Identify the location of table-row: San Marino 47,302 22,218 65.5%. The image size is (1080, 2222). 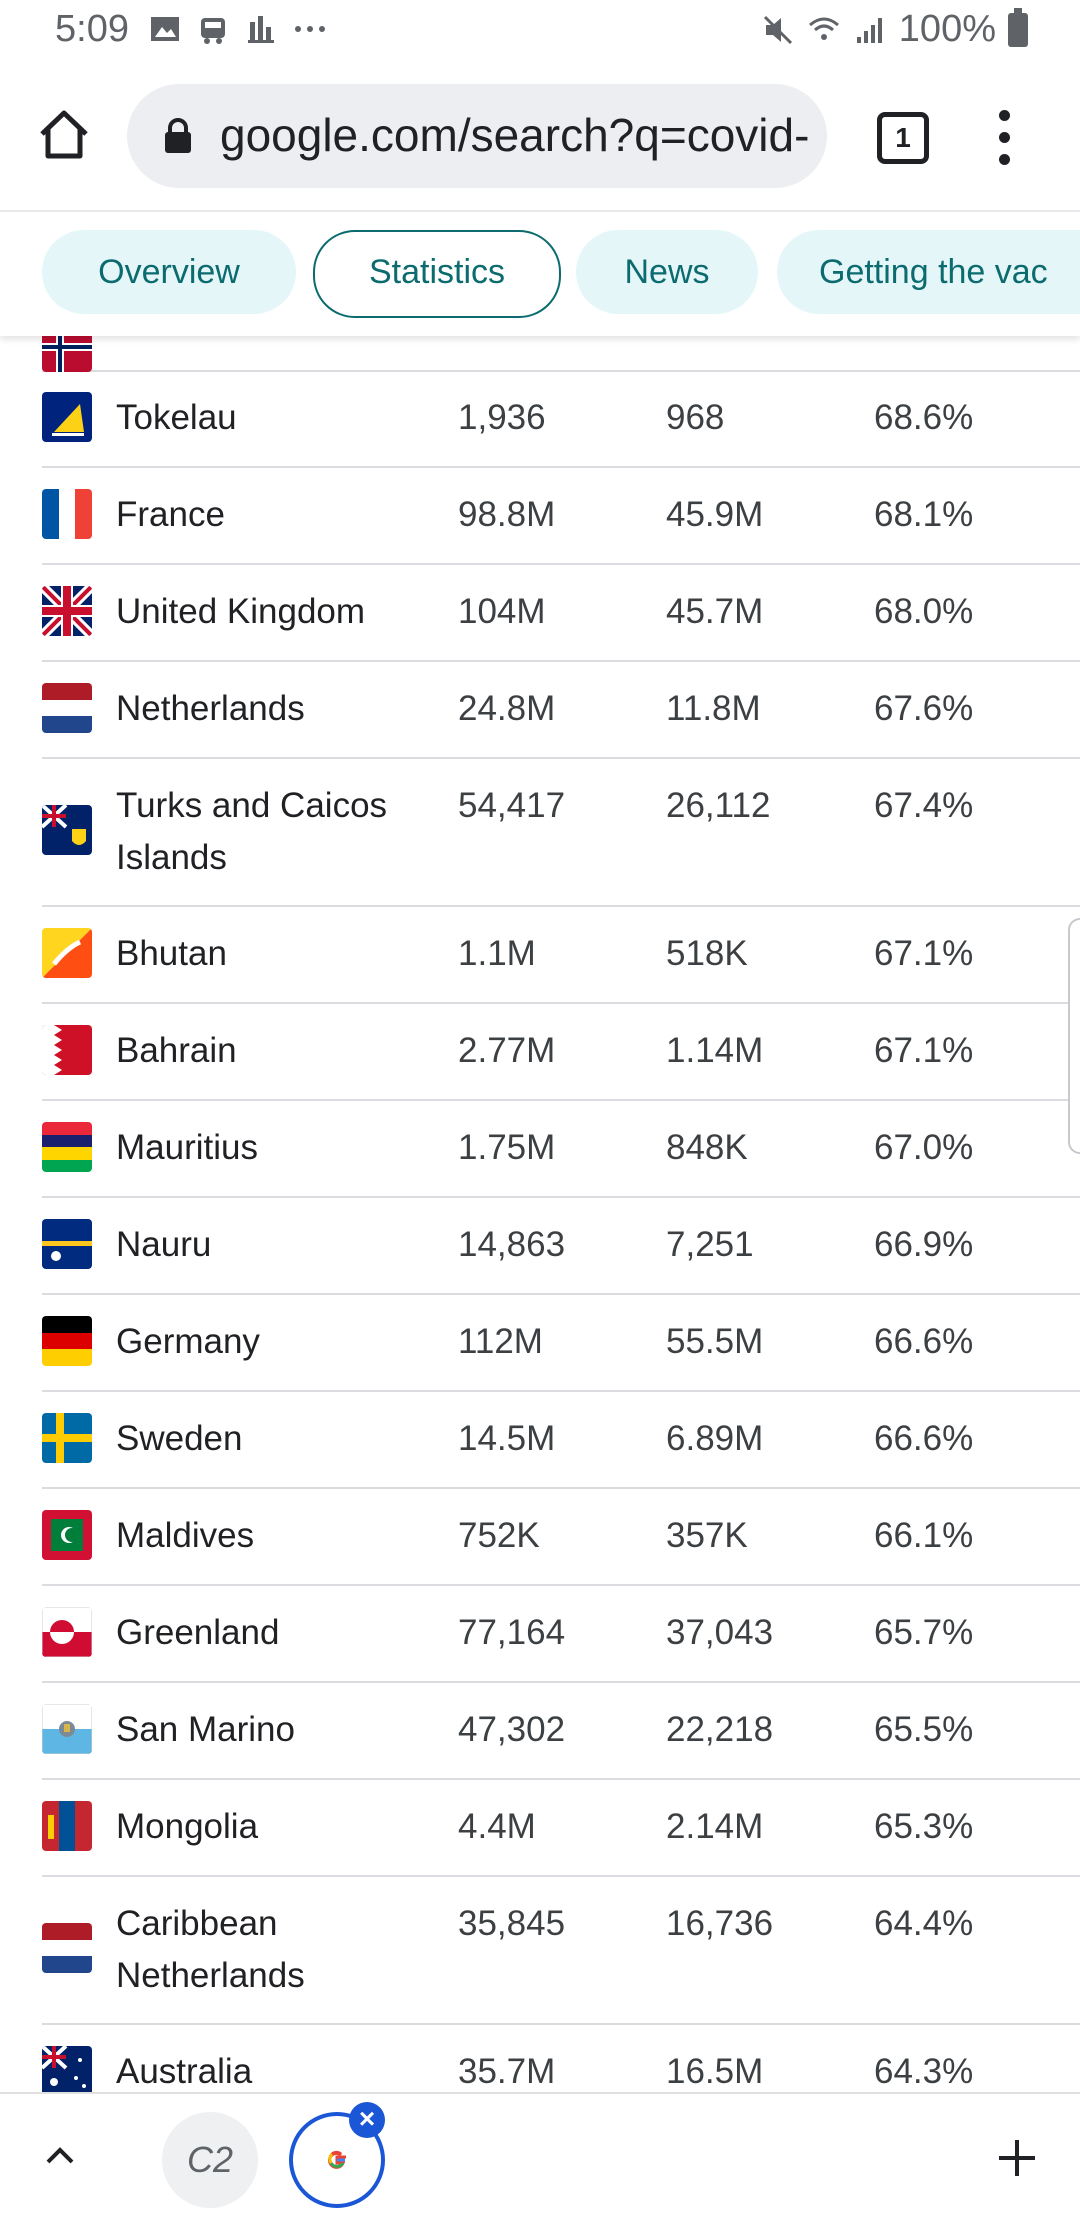
(561, 1731).